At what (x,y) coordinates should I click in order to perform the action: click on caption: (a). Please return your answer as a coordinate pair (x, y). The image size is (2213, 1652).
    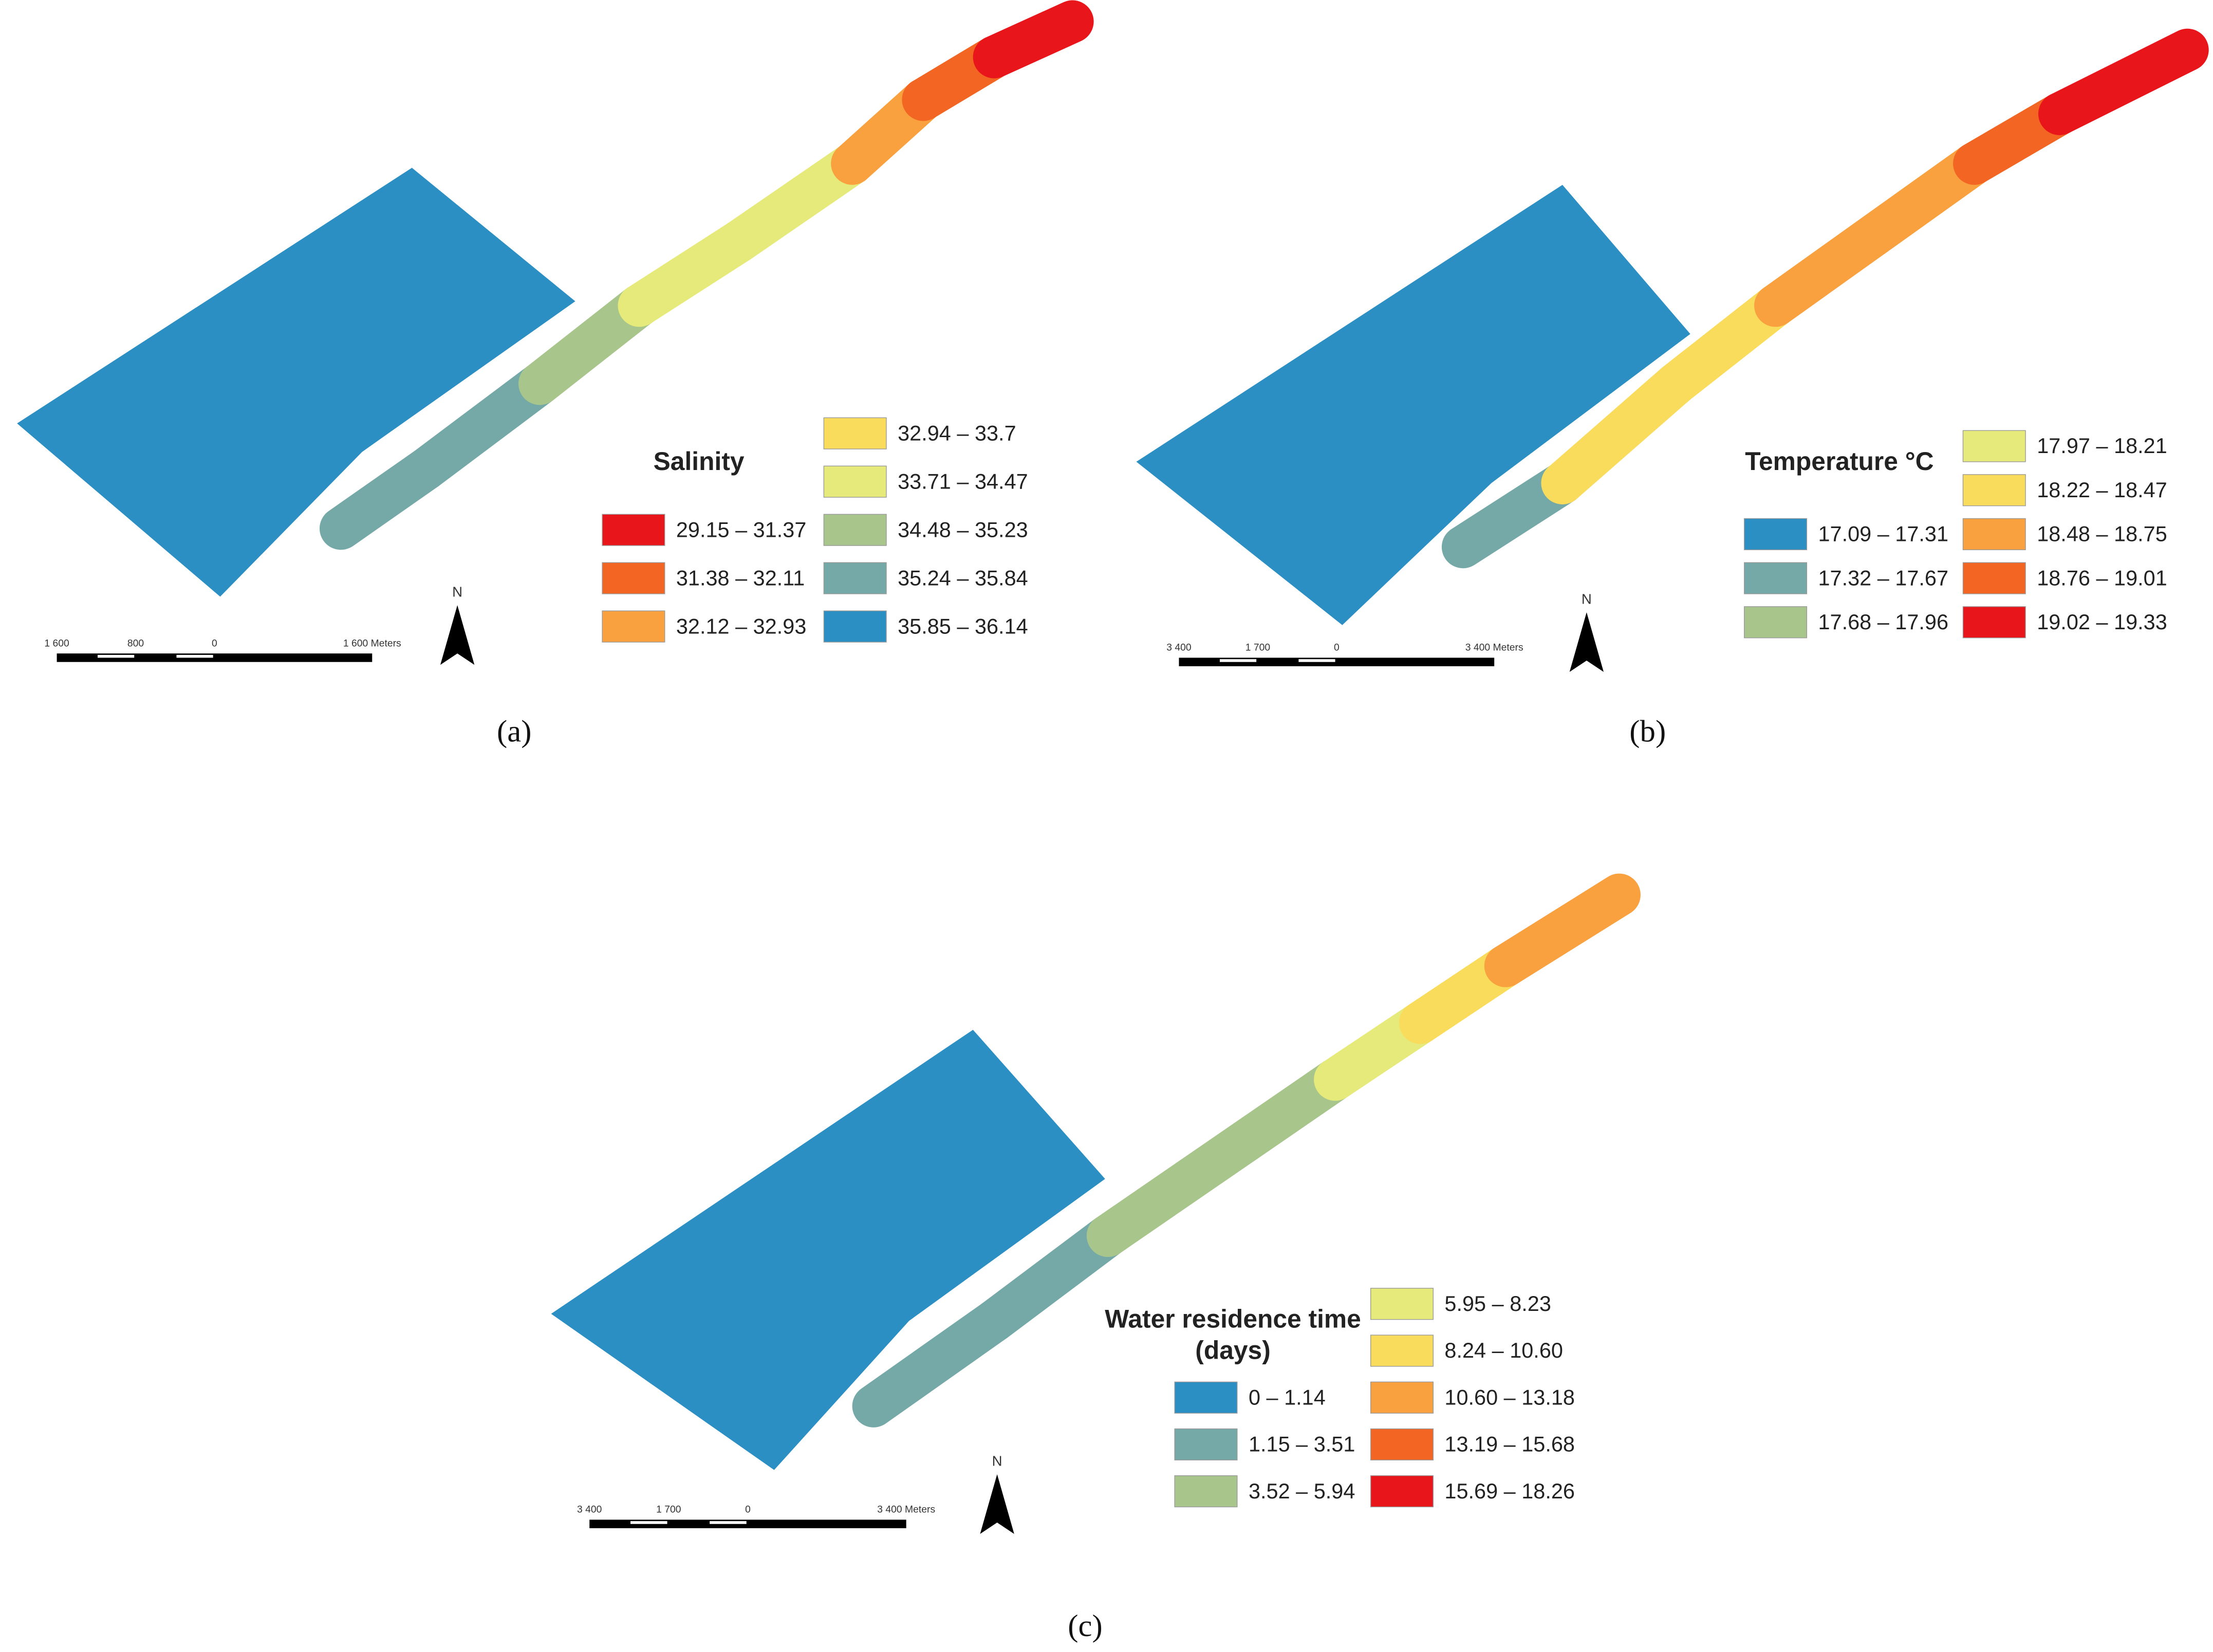
    Looking at the image, I should click on (514, 732).